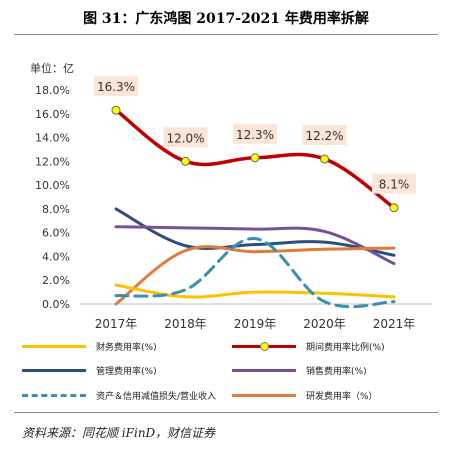 The width and height of the screenshot is (452, 450). What do you see at coordinates (226, 34) in the screenshot?
I see `top-divider` at bounding box center [226, 34].